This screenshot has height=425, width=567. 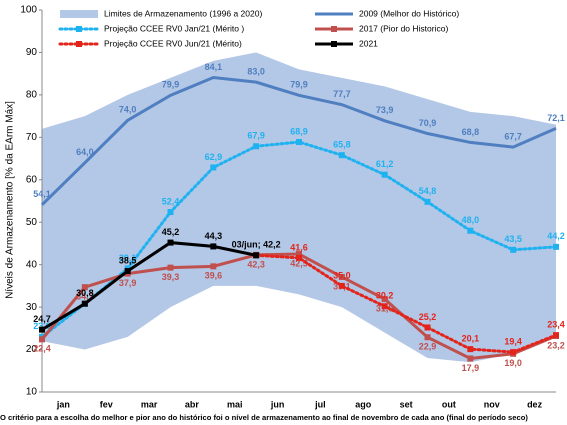 What do you see at coordinates (342, 145) in the screenshot?
I see `data-label: 65,8` at bounding box center [342, 145].